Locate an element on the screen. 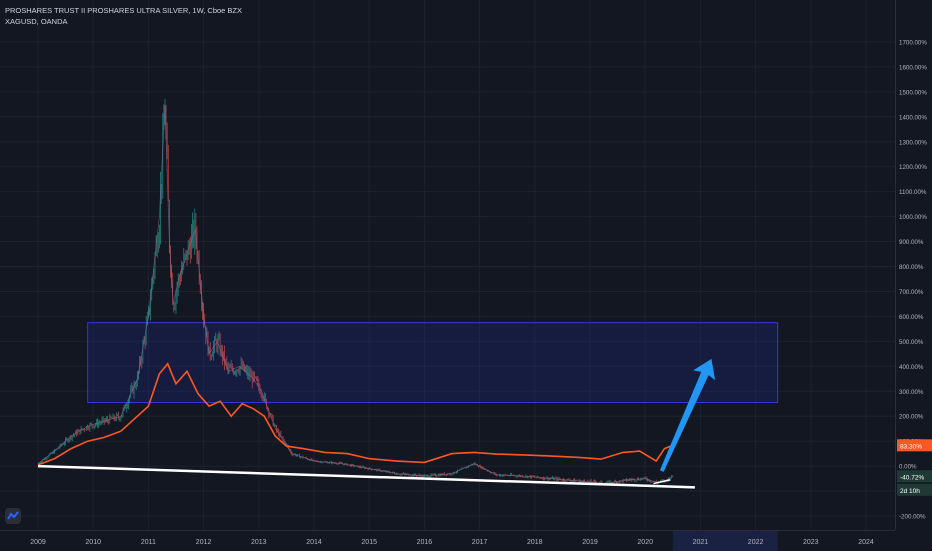  time-tick-label: 2009 is located at coordinates (38, 542).